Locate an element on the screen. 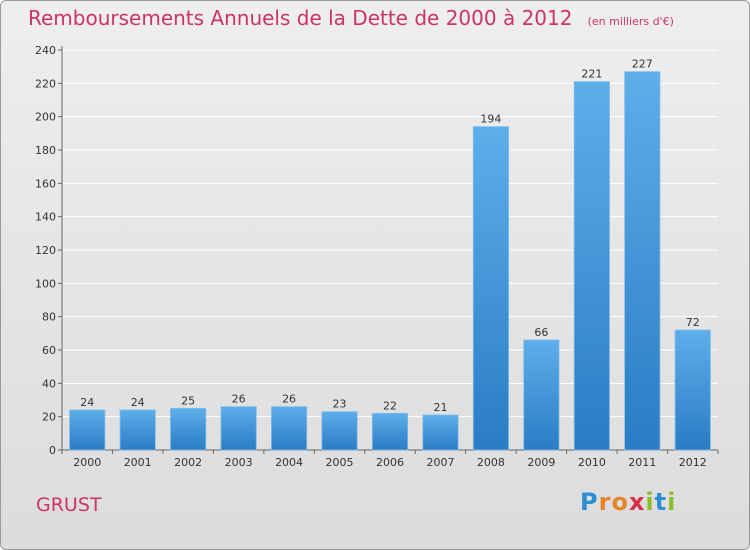 This screenshot has width=750, height=550. x-tick-label: 2001 is located at coordinates (138, 462).